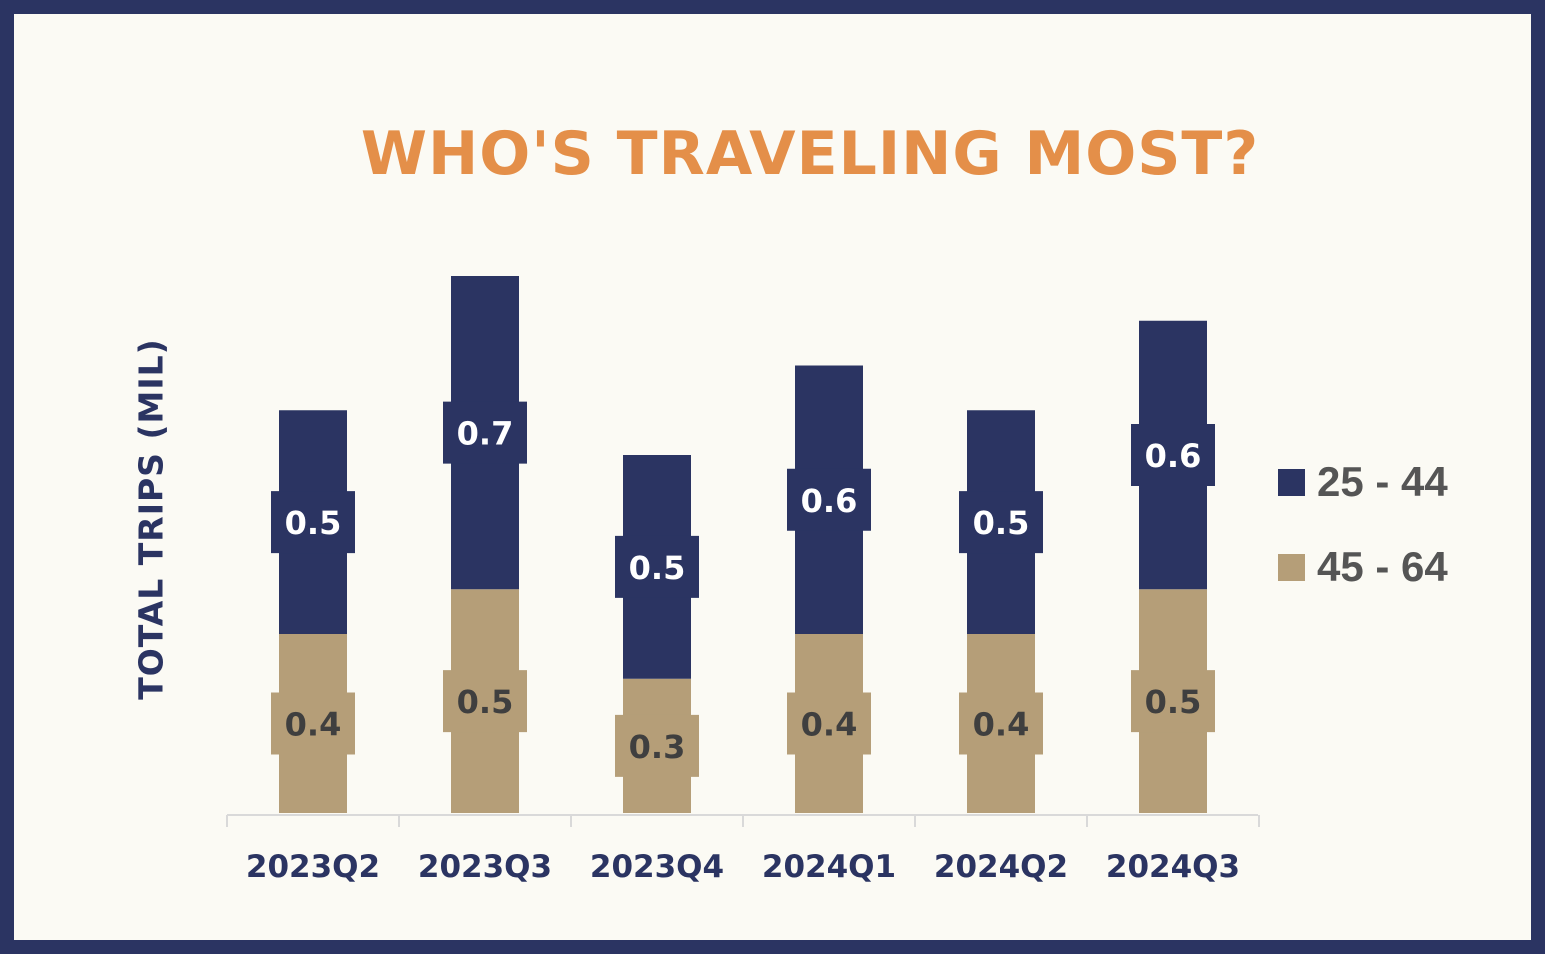 The image size is (1545, 954). Describe the element at coordinates (313, 867) in the screenshot. I see `x-tick-label: 2023Q2` at that location.